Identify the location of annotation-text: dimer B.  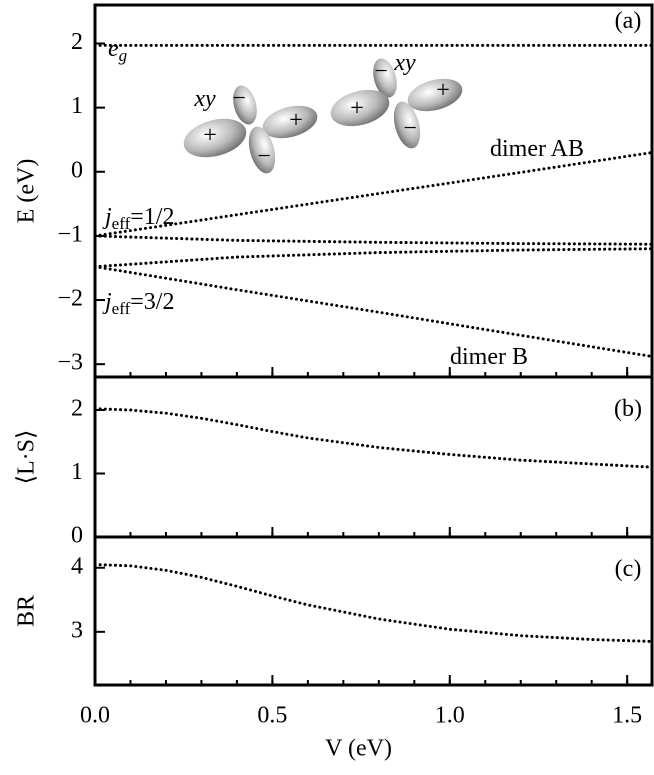
(489, 357).